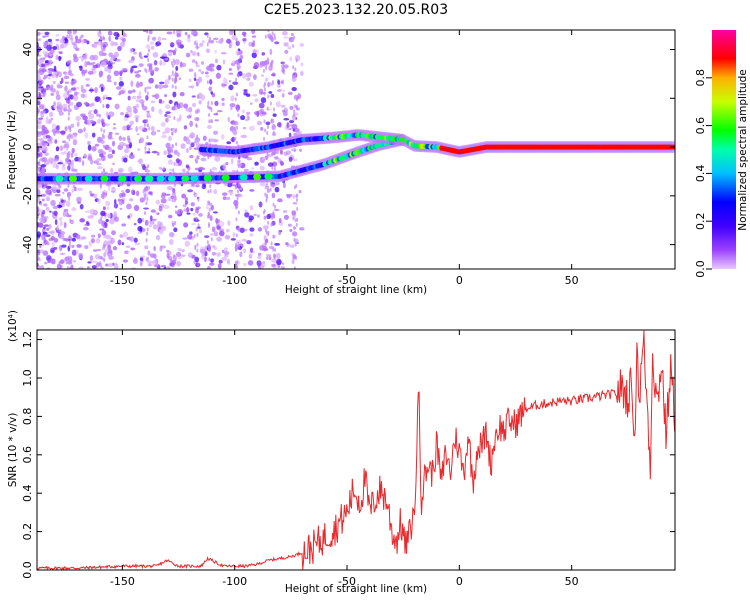 The height and width of the screenshot is (600, 750). I want to click on y-tick-label: -20, so click(27, 196).